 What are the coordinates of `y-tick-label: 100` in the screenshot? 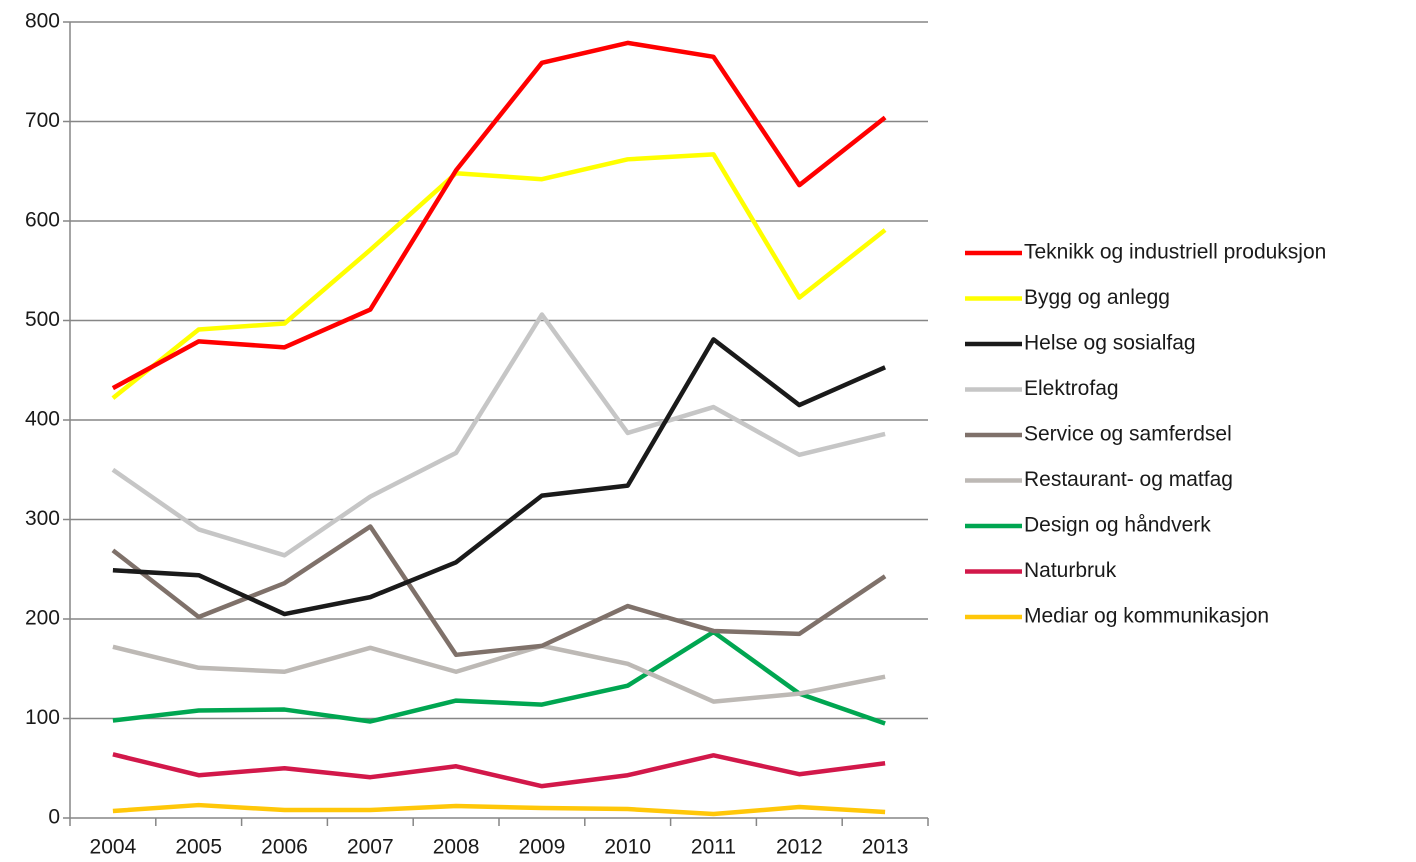 It's located at (42, 717).